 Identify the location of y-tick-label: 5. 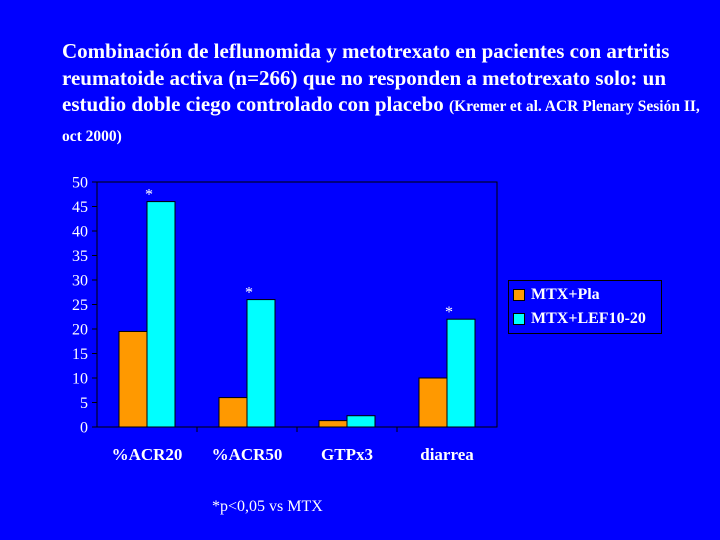
(84, 403).